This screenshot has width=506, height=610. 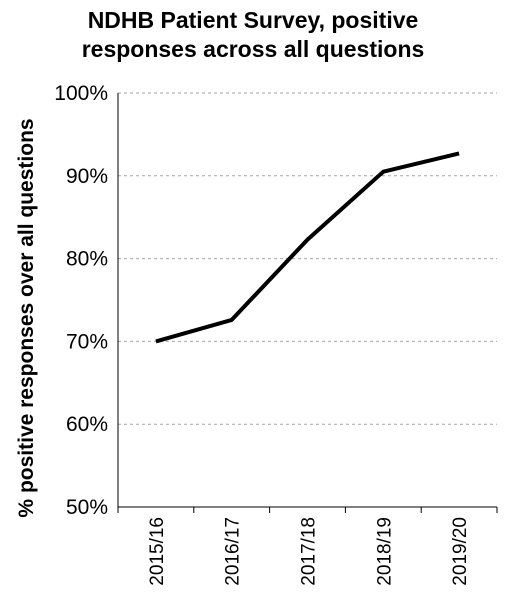 What do you see at coordinates (87, 424) in the screenshot?
I see `y-tick-label: 60%` at bounding box center [87, 424].